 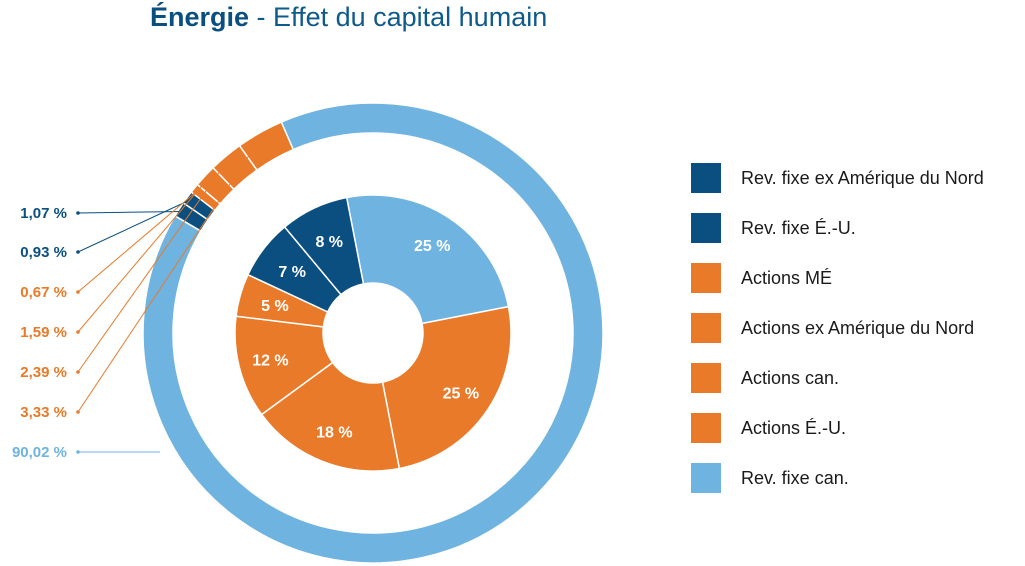 What do you see at coordinates (398, 17) in the screenshot?
I see `chart-title-rest: - Effet du capital humain` at bounding box center [398, 17].